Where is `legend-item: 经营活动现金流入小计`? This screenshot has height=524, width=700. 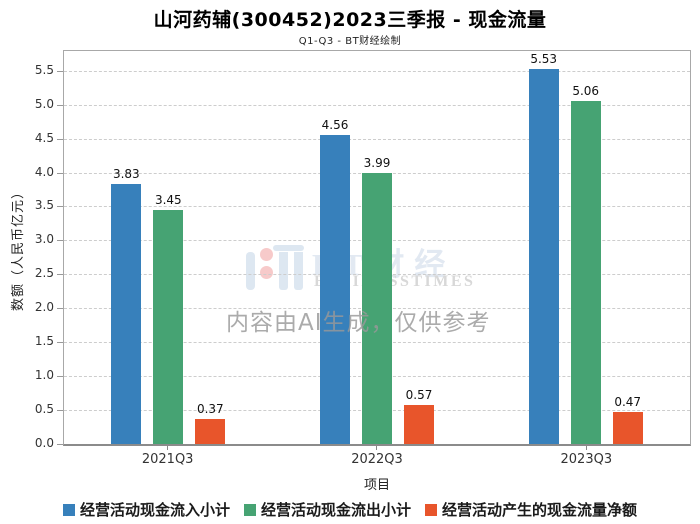
legend-item: 经营活动现金流入小计 is located at coordinates (146, 509).